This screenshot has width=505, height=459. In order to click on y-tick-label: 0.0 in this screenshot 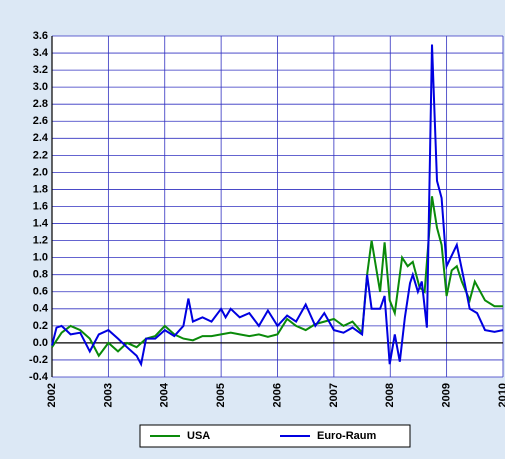, I will do `click(40, 343)`.